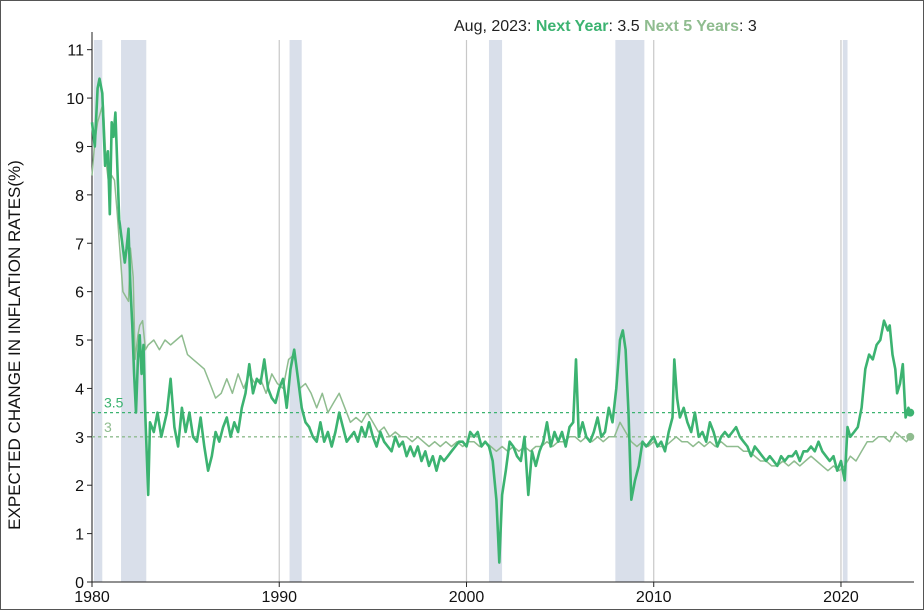  I want to click on y-tick-label: 5, so click(79, 341).